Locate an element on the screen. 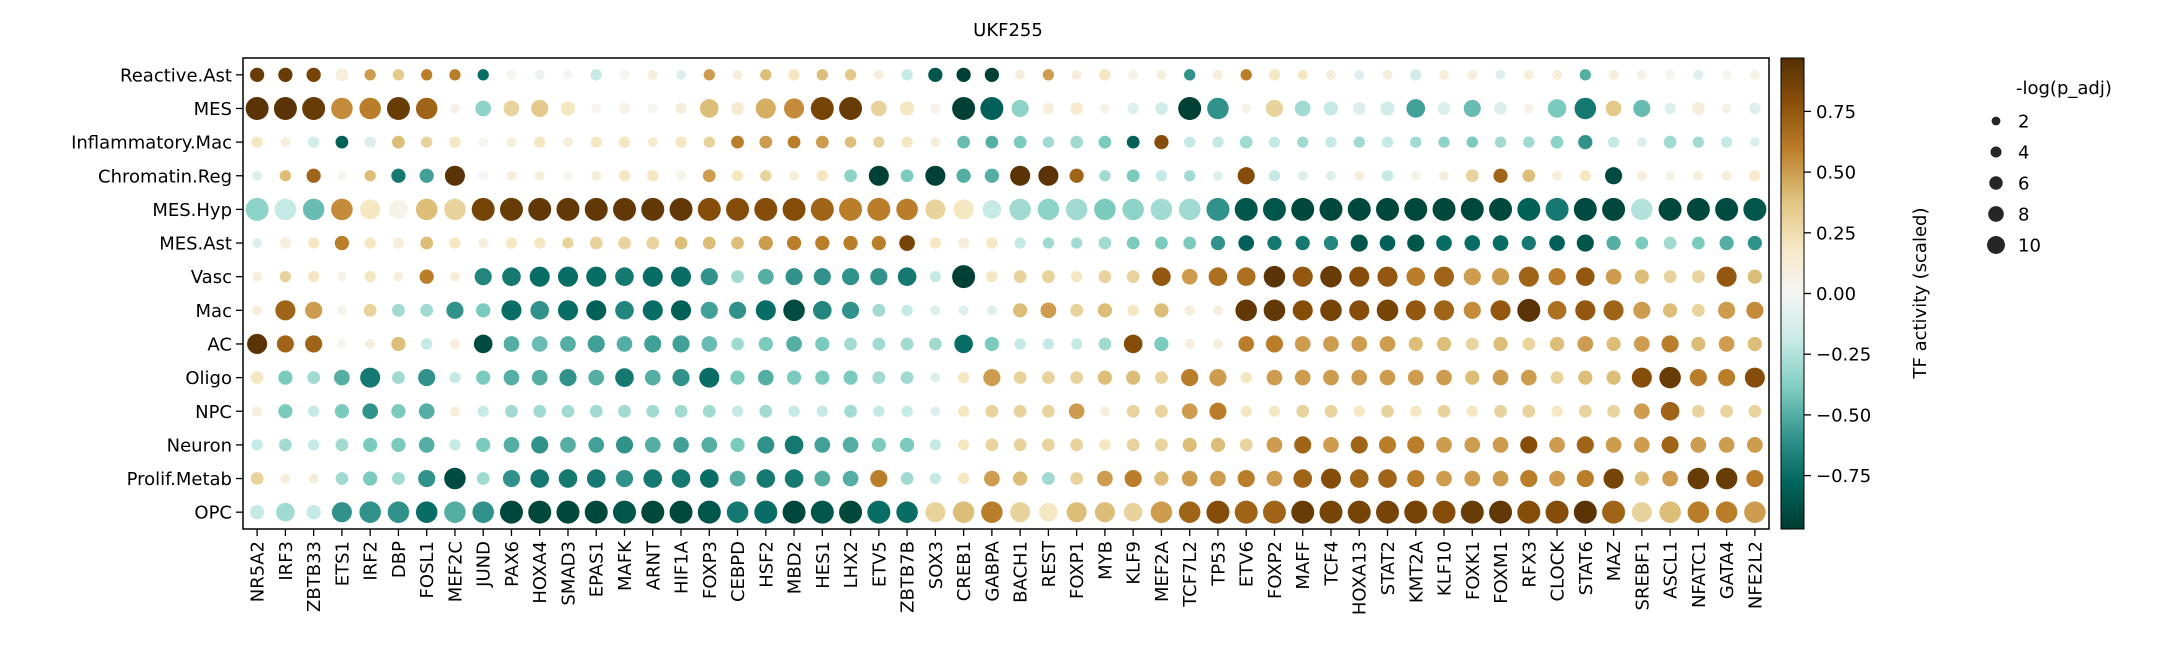 Image resolution: width=2160 pixels, height=664 pixels. dot-NPC-CLOCK is located at coordinates (1557, 411).